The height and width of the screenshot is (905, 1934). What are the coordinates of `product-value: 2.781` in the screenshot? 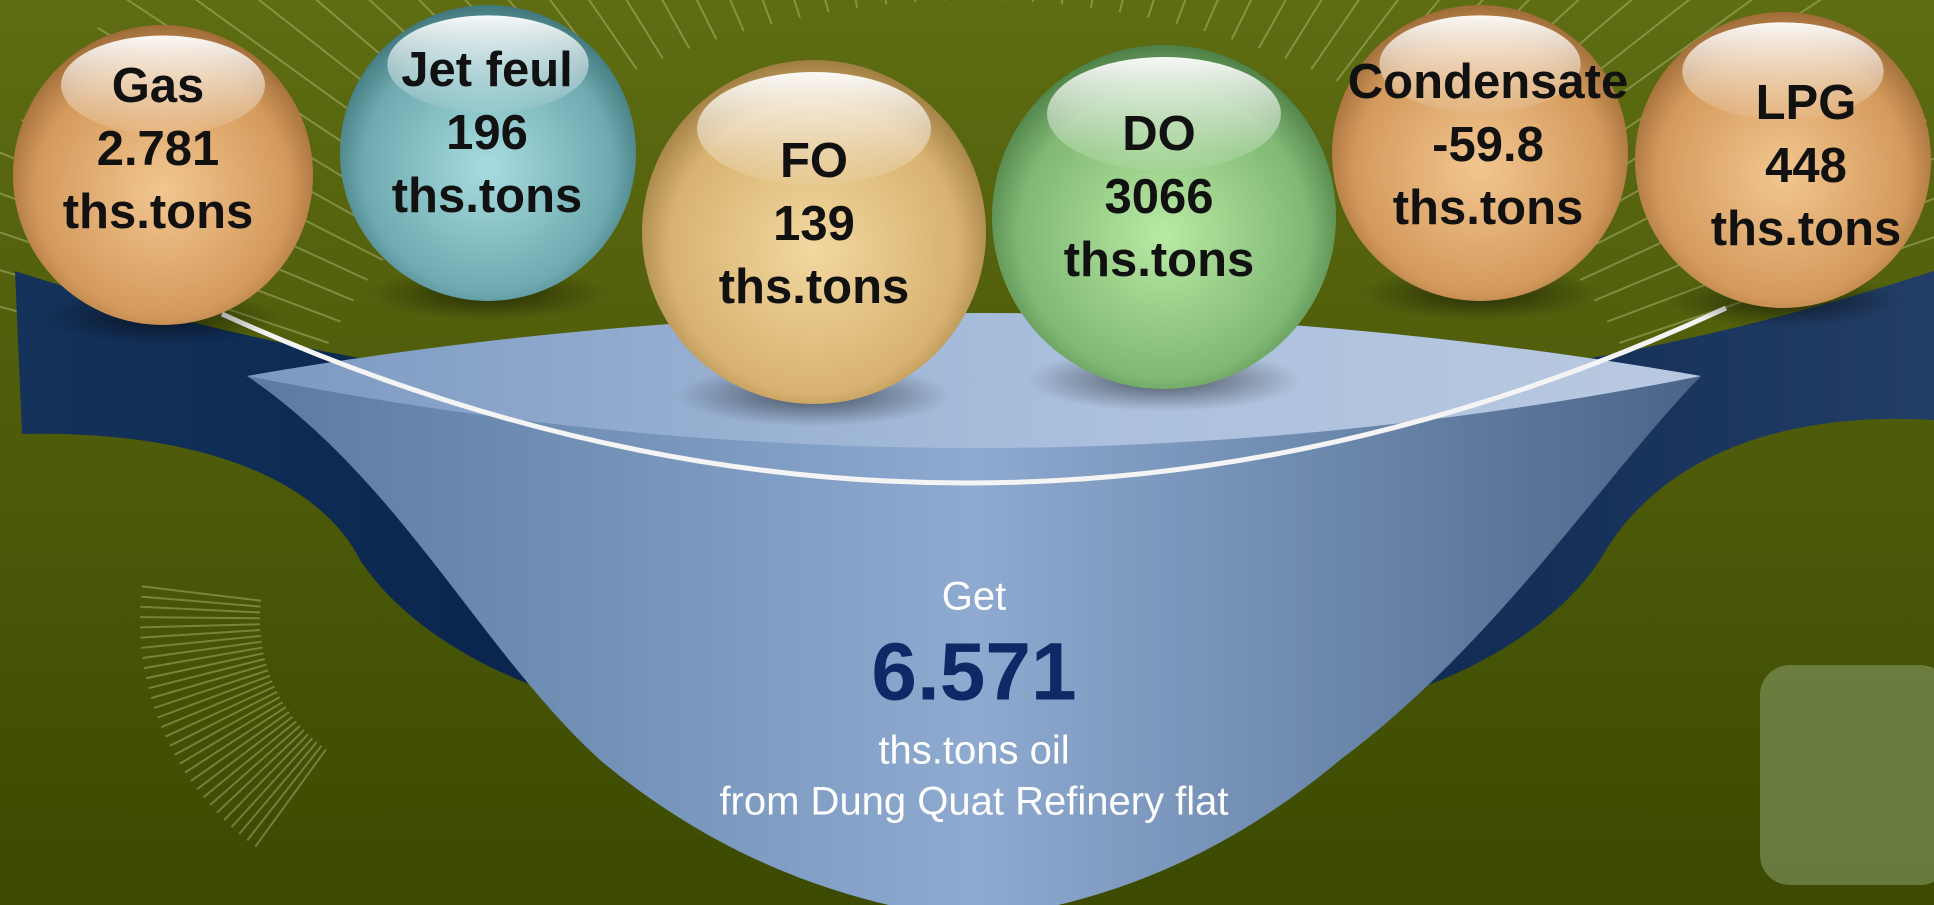 It's located at (158, 149).